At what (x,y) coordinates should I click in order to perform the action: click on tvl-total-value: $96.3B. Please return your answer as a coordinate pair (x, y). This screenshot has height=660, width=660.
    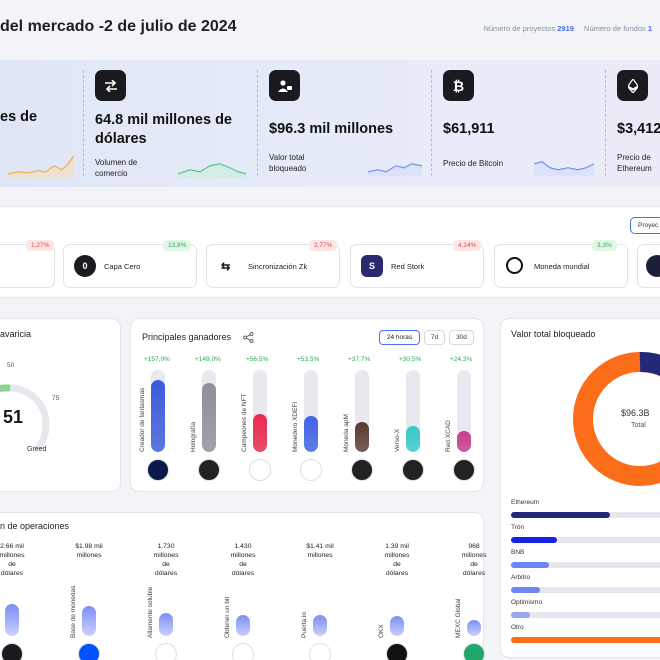
    Looking at the image, I should click on (635, 413).